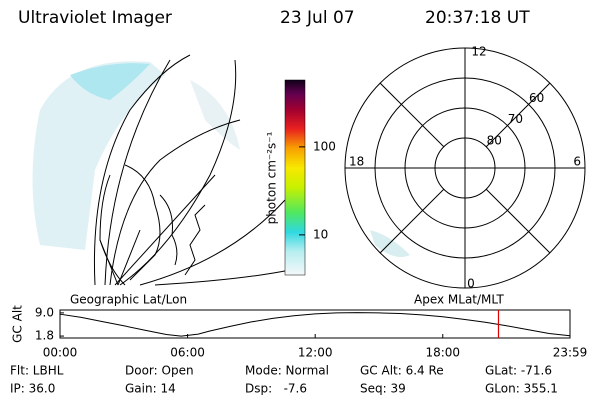  What do you see at coordinates (187, 353) in the screenshot?
I see `x-tick-label: 06:00` at bounding box center [187, 353].